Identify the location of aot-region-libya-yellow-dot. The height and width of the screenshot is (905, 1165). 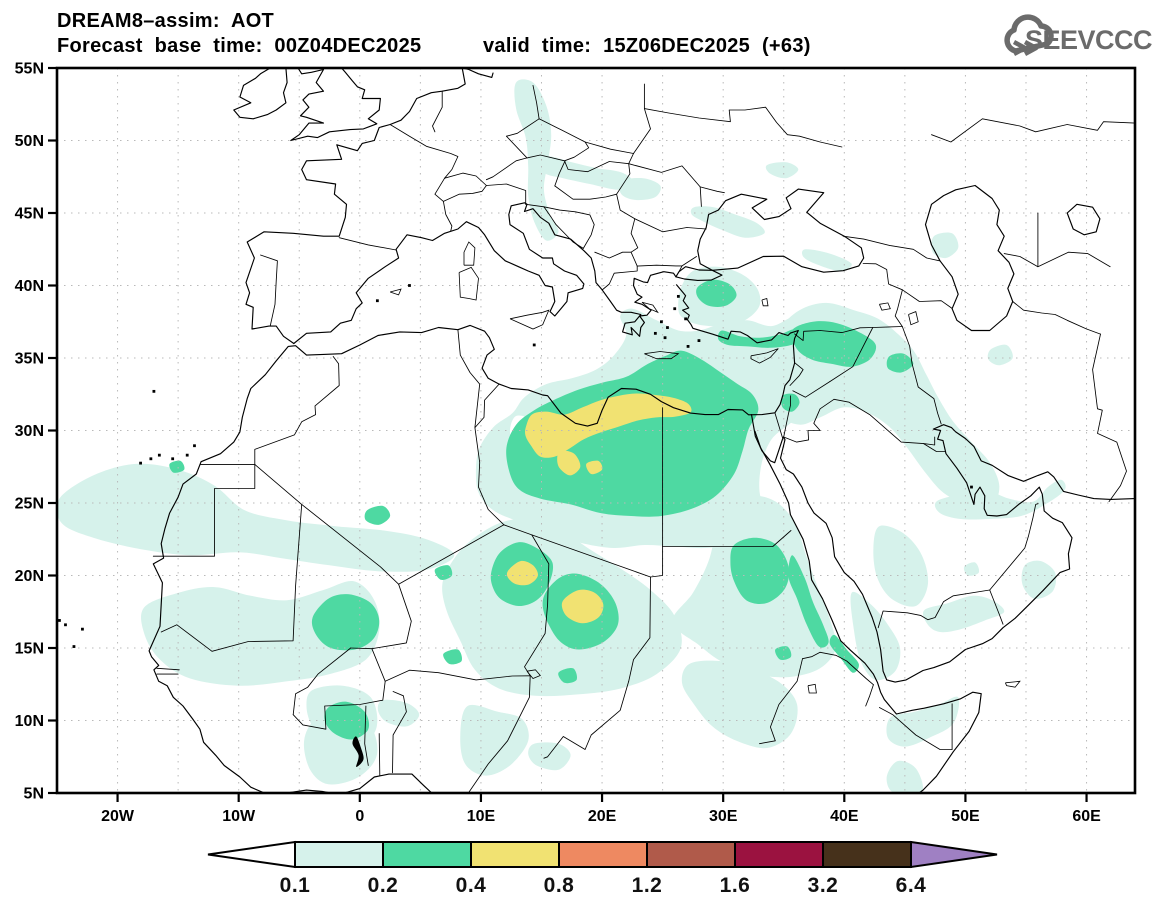
(594, 467).